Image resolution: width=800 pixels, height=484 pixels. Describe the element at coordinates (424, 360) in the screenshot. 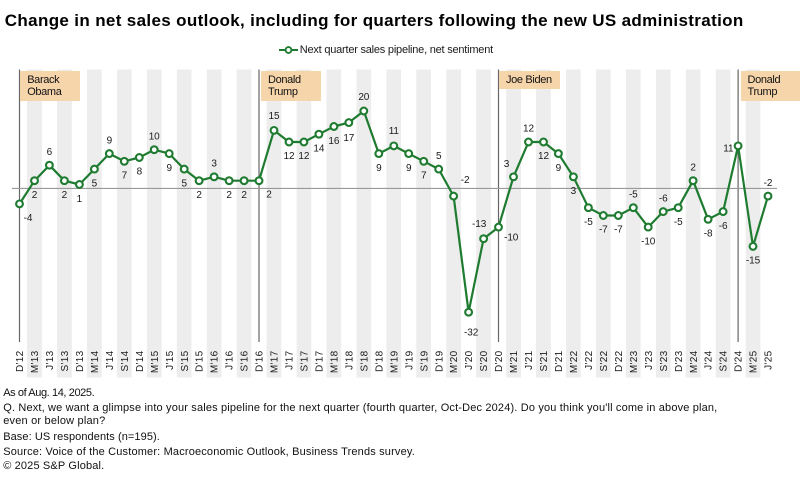

I see `svg-text: S'19` at that location.